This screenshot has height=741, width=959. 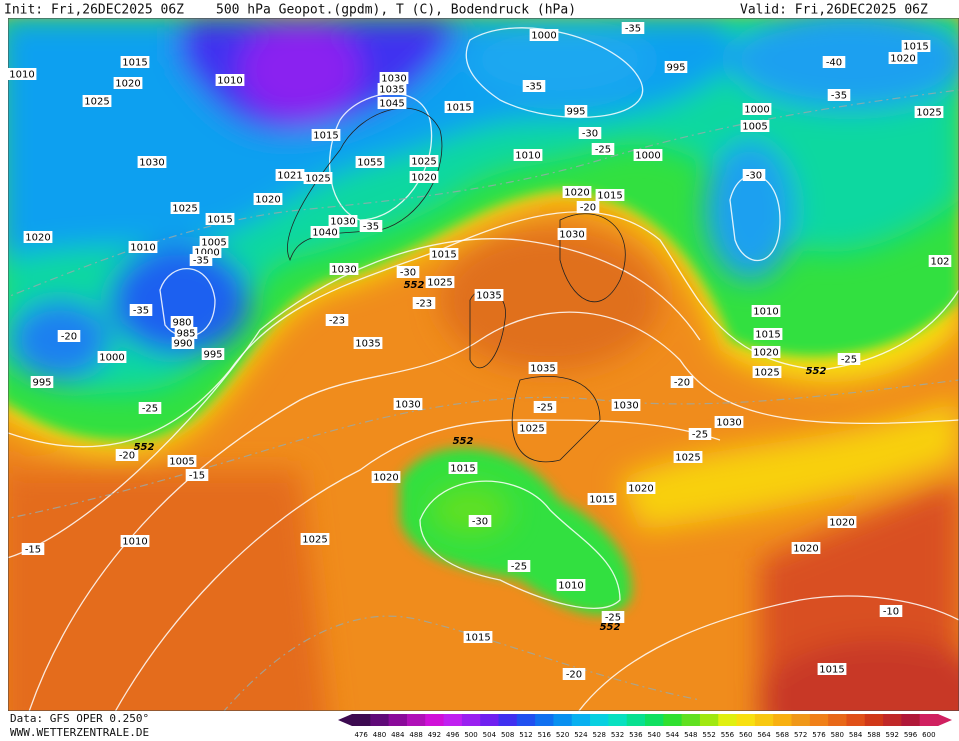 What do you see at coordinates (574, 675) in the screenshot?
I see `temperature-label: -20` at bounding box center [574, 675].